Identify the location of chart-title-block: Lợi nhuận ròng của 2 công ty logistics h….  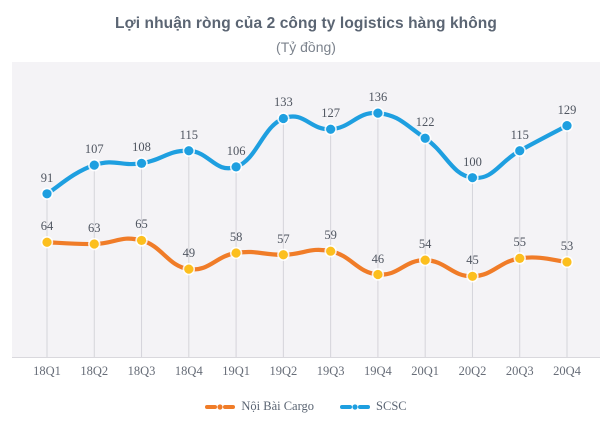
(306, 35).